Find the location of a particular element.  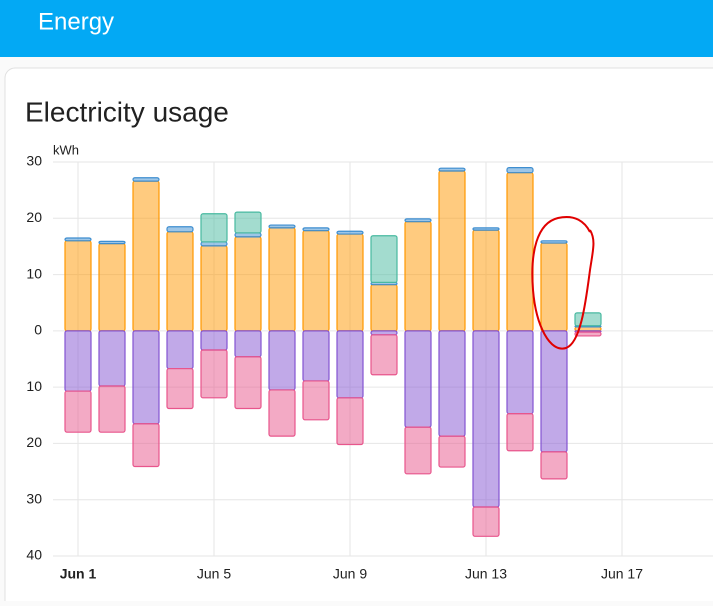

app-header is located at coordinates (356, 28).